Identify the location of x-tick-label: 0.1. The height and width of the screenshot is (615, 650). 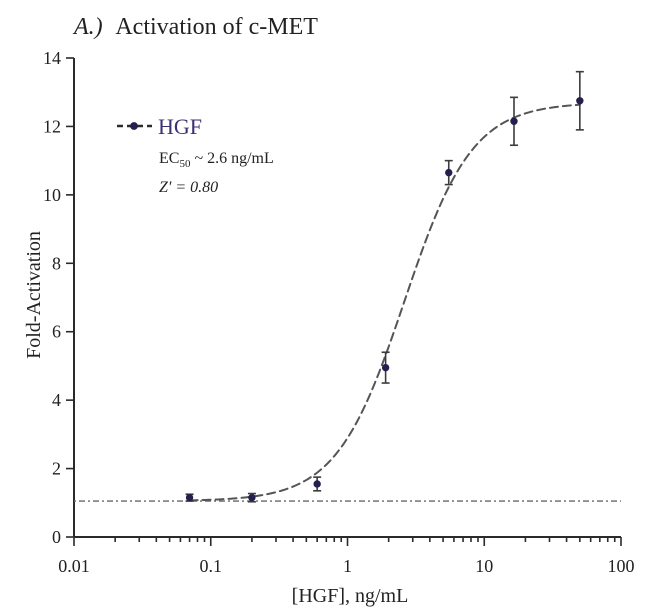
(211, 566).